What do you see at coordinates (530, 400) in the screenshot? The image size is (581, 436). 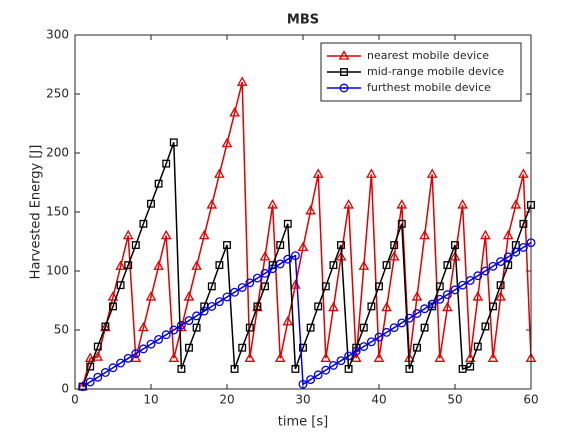 I see `x-tick-label: 60` at bounding box center [530, 400].